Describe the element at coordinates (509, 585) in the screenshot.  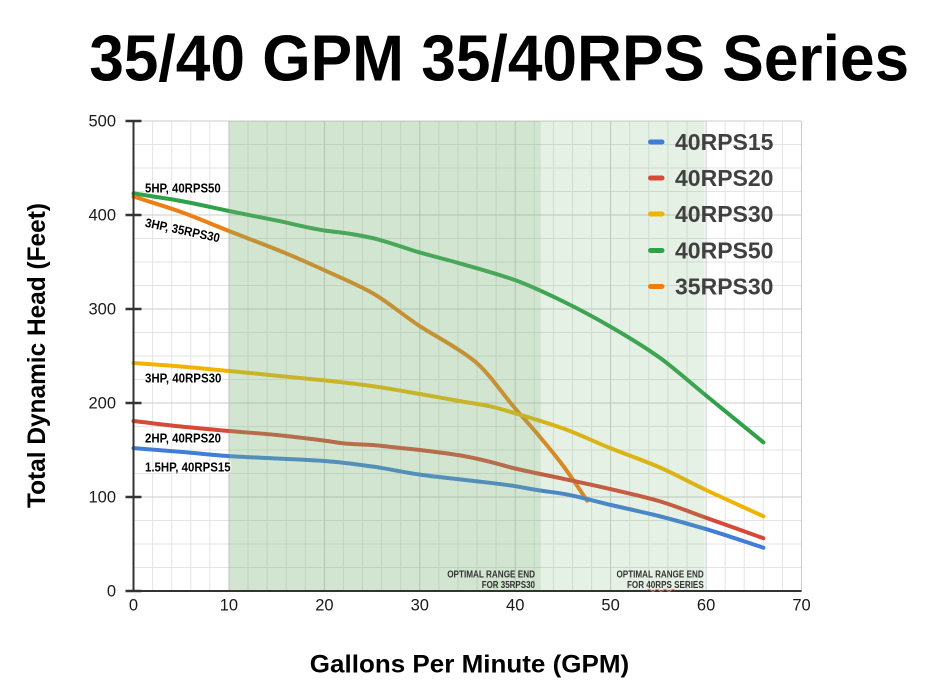
I see `svg-text: FOR 35RPS30` at that location.